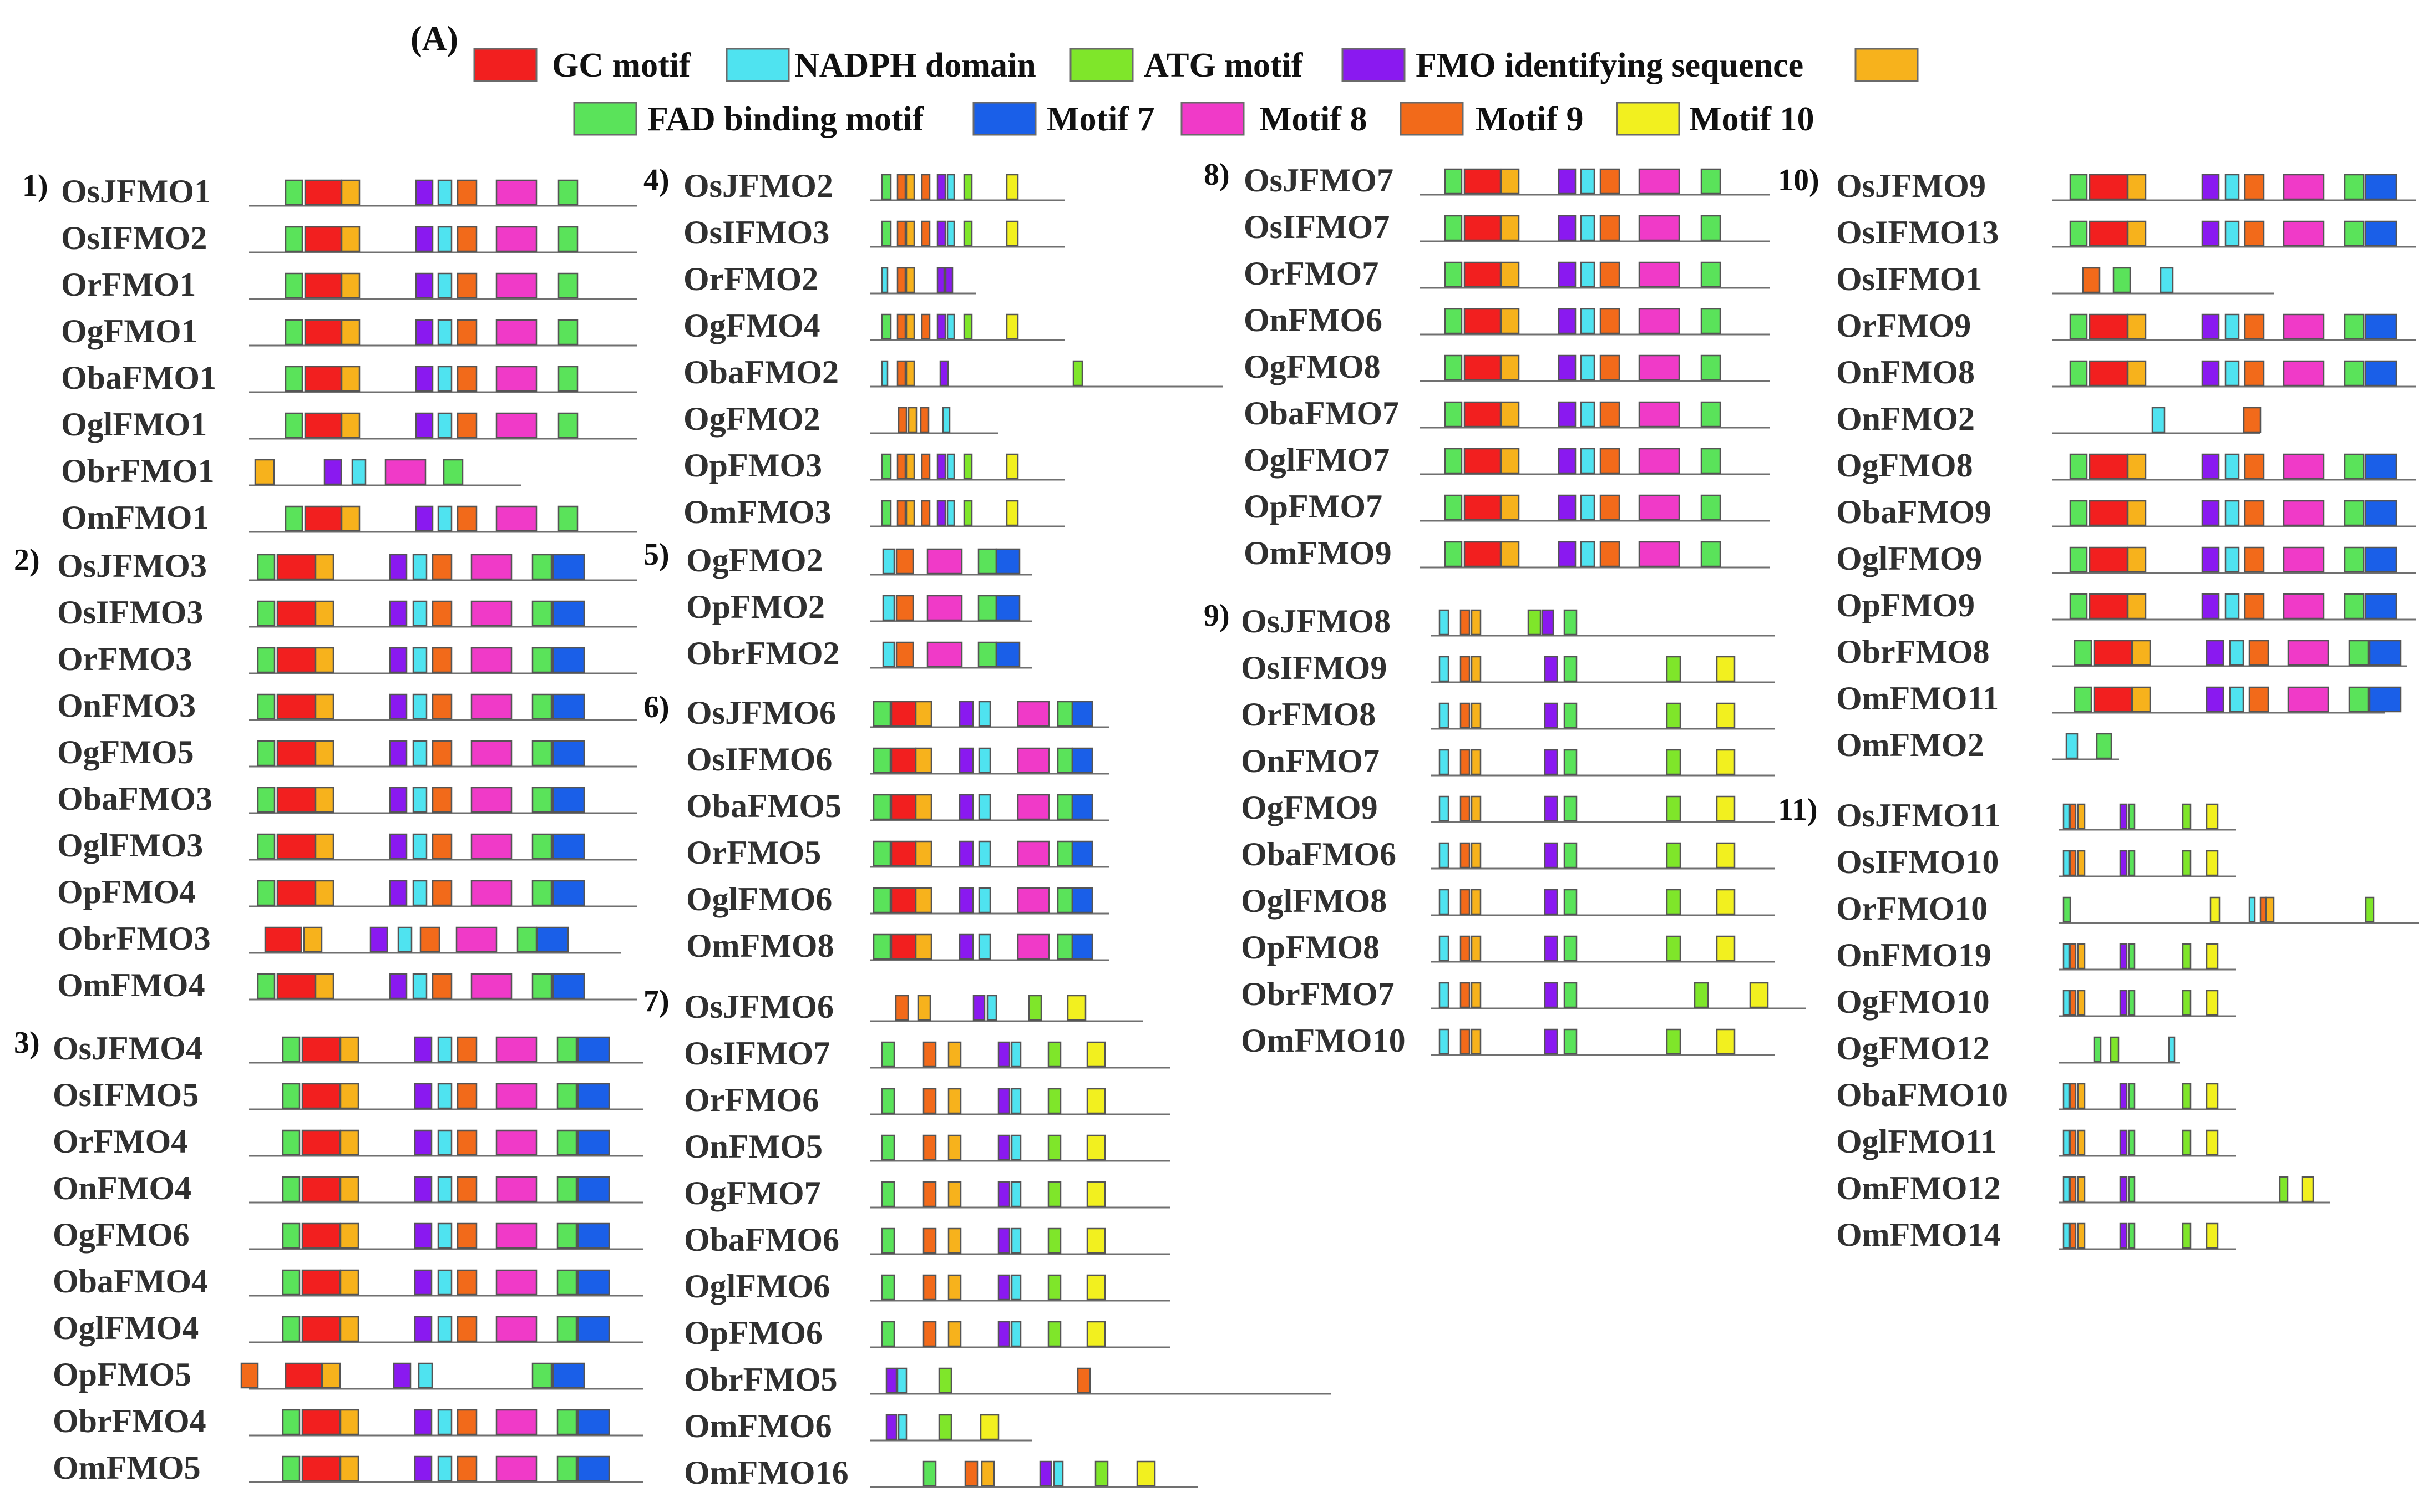  What do you see at coordinates (128, 285) in the screenshot?
I see `gene-name: OrFMO1` at bounding box center [128, 285].